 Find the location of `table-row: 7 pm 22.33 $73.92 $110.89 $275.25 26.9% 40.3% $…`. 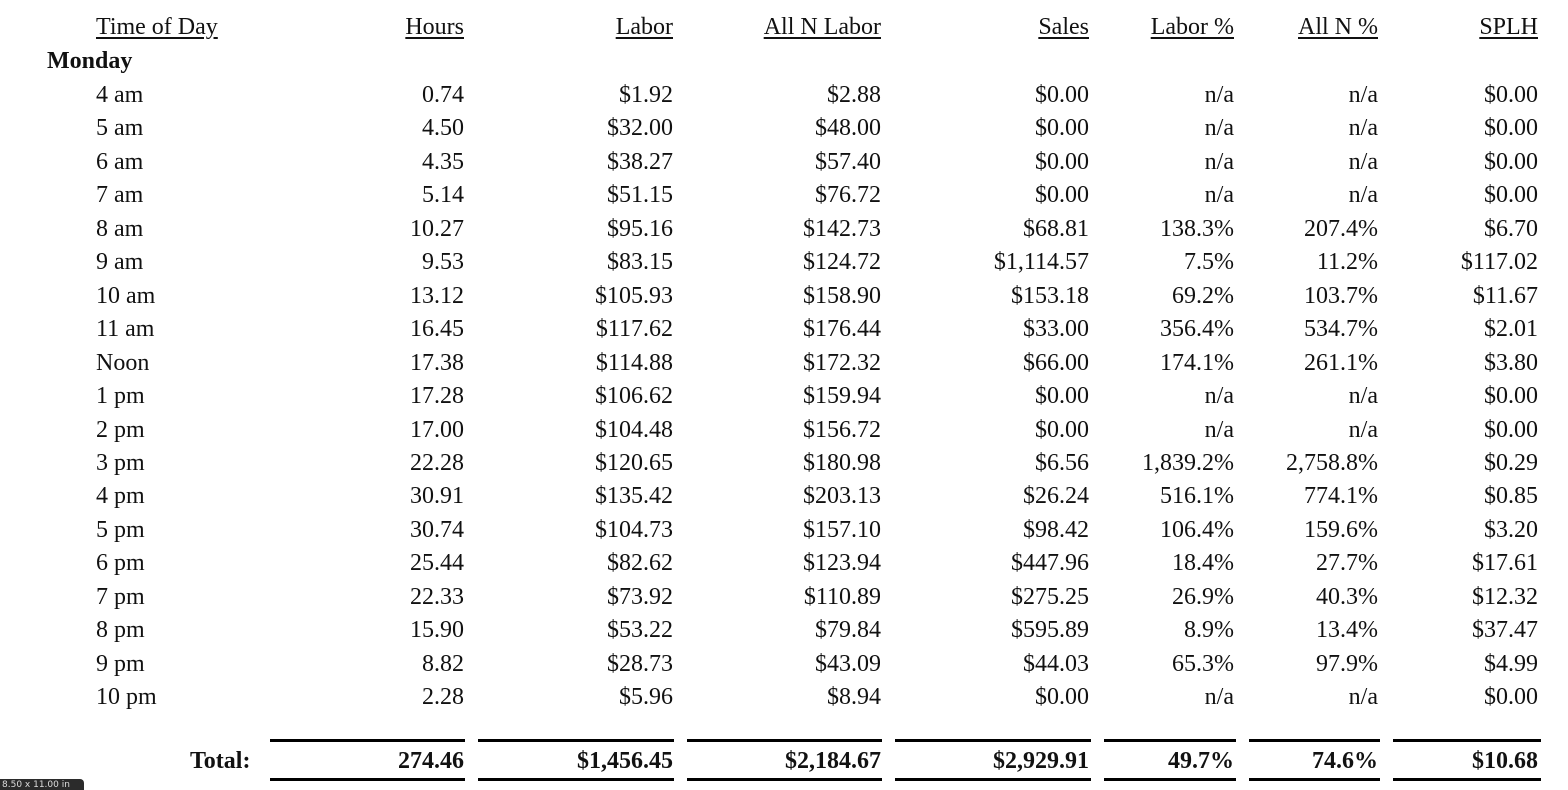

table-row: 7 pm 22.33 $73.92 $110.89 $275.25 26.9% 40.3% $… is located at coordinates (784, 597).